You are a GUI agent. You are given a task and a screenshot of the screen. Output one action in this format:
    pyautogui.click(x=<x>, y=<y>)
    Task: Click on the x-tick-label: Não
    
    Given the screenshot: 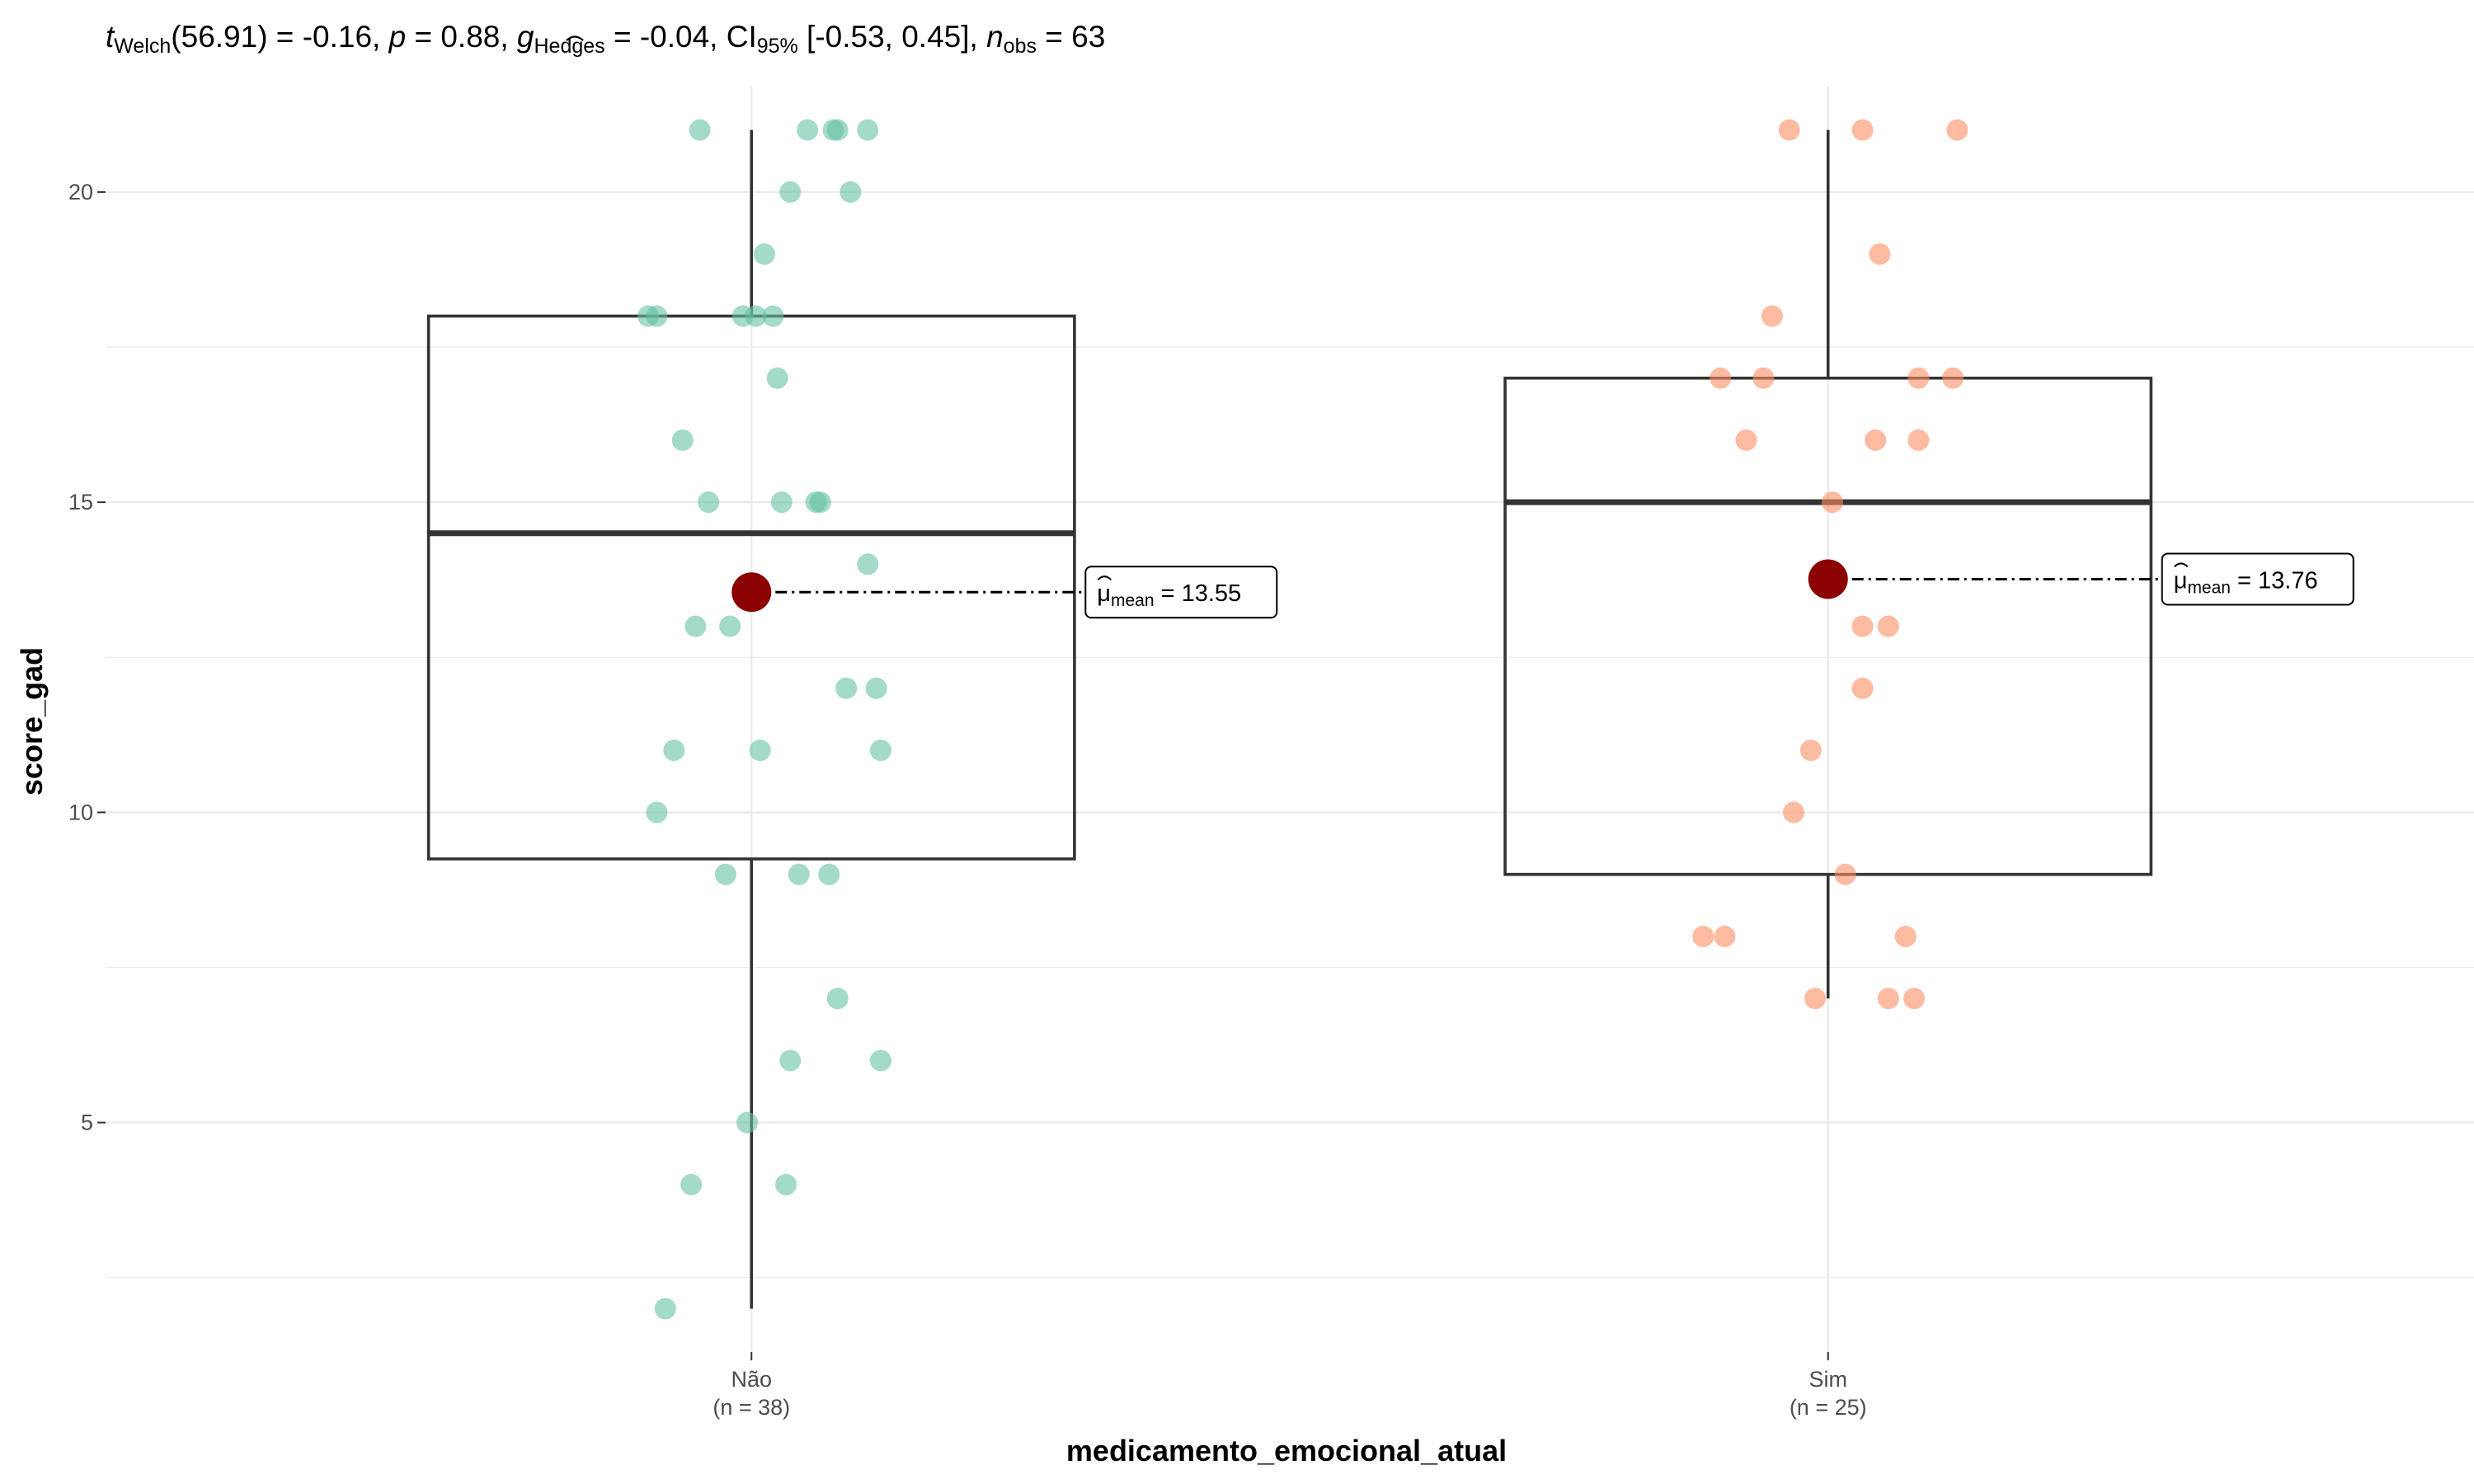 What is the action you would take?
    pyautogui.click(x=752, y=1379)
    